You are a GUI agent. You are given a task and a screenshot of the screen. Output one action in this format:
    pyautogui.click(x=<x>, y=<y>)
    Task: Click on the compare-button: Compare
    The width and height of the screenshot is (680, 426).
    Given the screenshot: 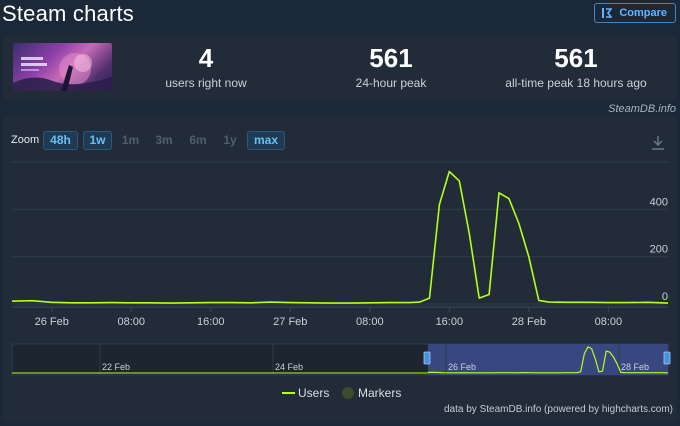 What is the action you would take?
    pyautogui.click(x=635, y=13)
    